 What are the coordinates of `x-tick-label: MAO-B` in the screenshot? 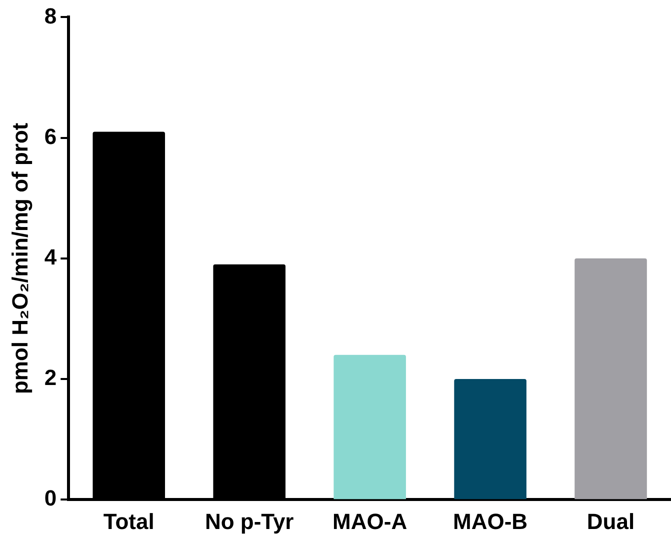 It's located at (490, 521).